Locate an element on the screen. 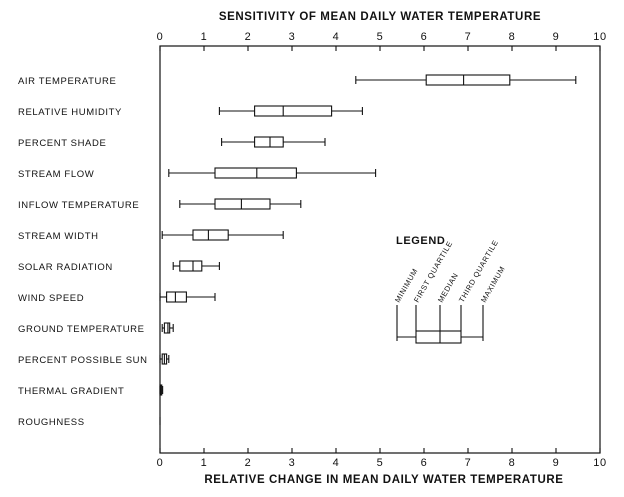 This screenshot has width=624, height=497. top-tick-label: 7 is located at coordinates (468, 37).